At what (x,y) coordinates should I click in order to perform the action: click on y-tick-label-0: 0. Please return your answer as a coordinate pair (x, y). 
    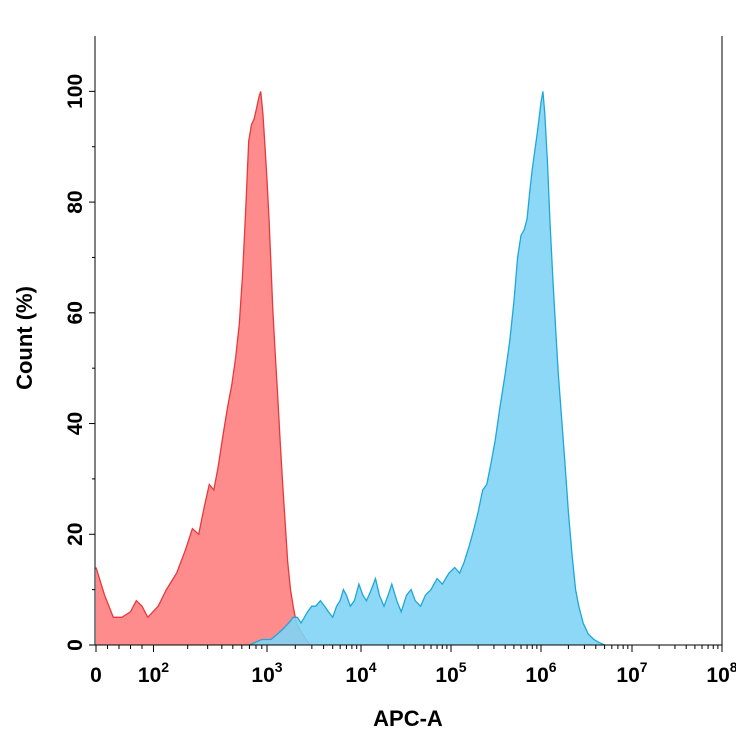
    Looking at the image, I should click on (75, 645).